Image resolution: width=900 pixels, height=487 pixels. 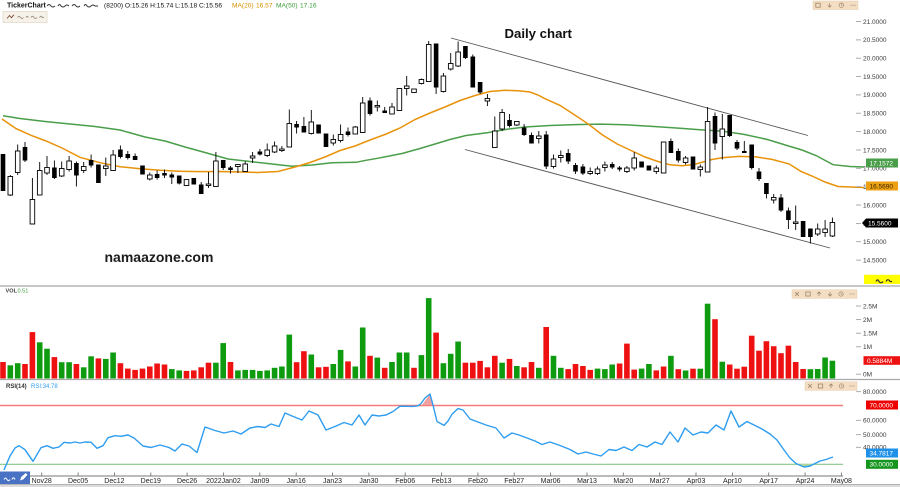 I want to click on svg-text: Feb06, so click(x=405, y=481).